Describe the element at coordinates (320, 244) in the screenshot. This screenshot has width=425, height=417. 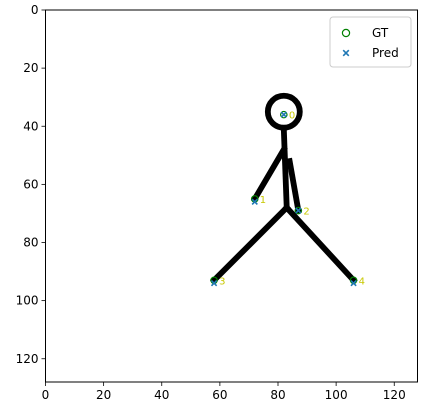
I see `stick-right-leg` at that location.